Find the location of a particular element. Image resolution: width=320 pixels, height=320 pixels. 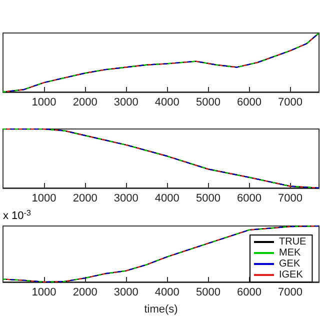

legend-label: TRUE is located at coordinates (293, 242).